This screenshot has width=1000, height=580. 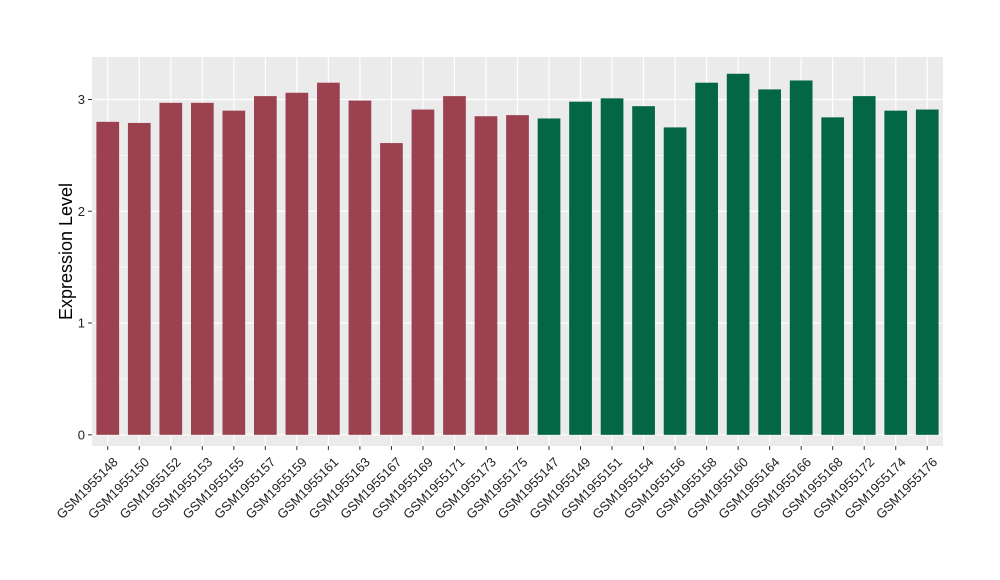 I want to click on y-tick-label: 2, so click(x=81, y=211).